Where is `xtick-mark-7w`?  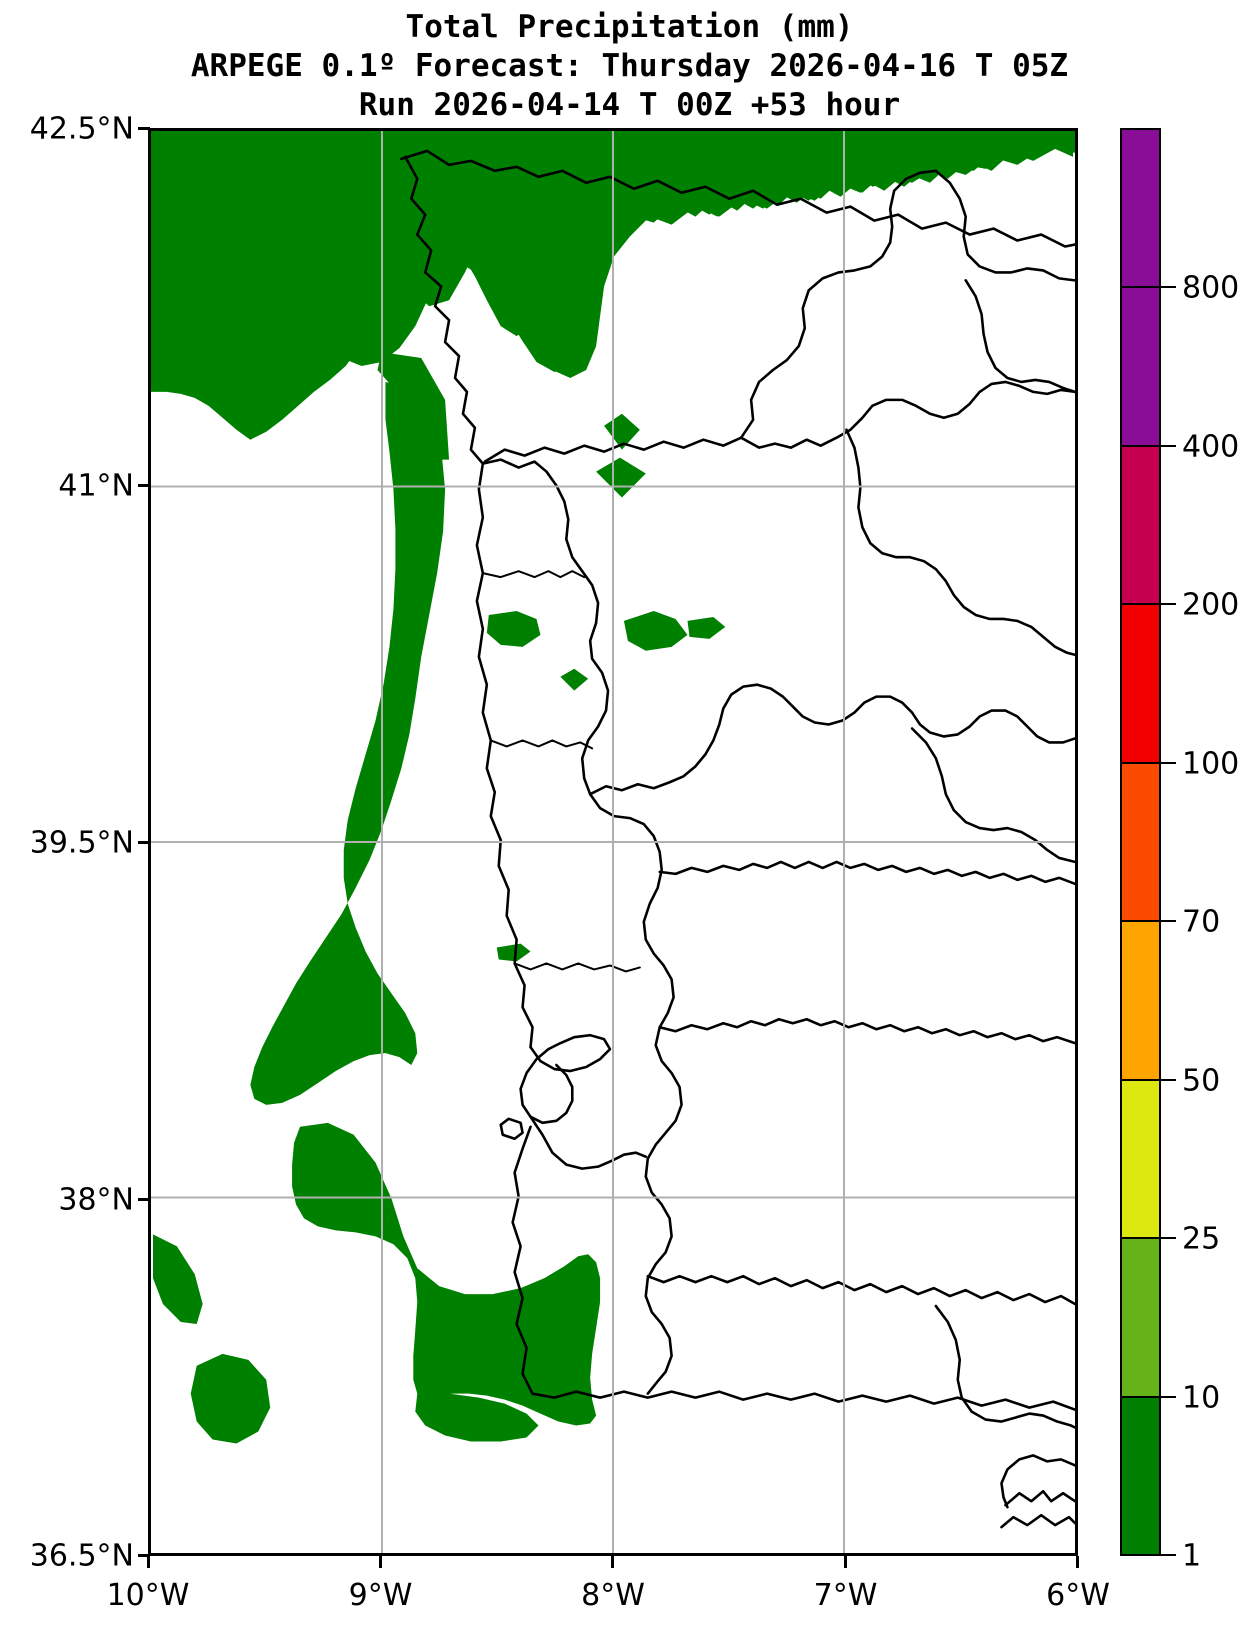
xtick-mark-7w is located at coordinates (845, 1562).